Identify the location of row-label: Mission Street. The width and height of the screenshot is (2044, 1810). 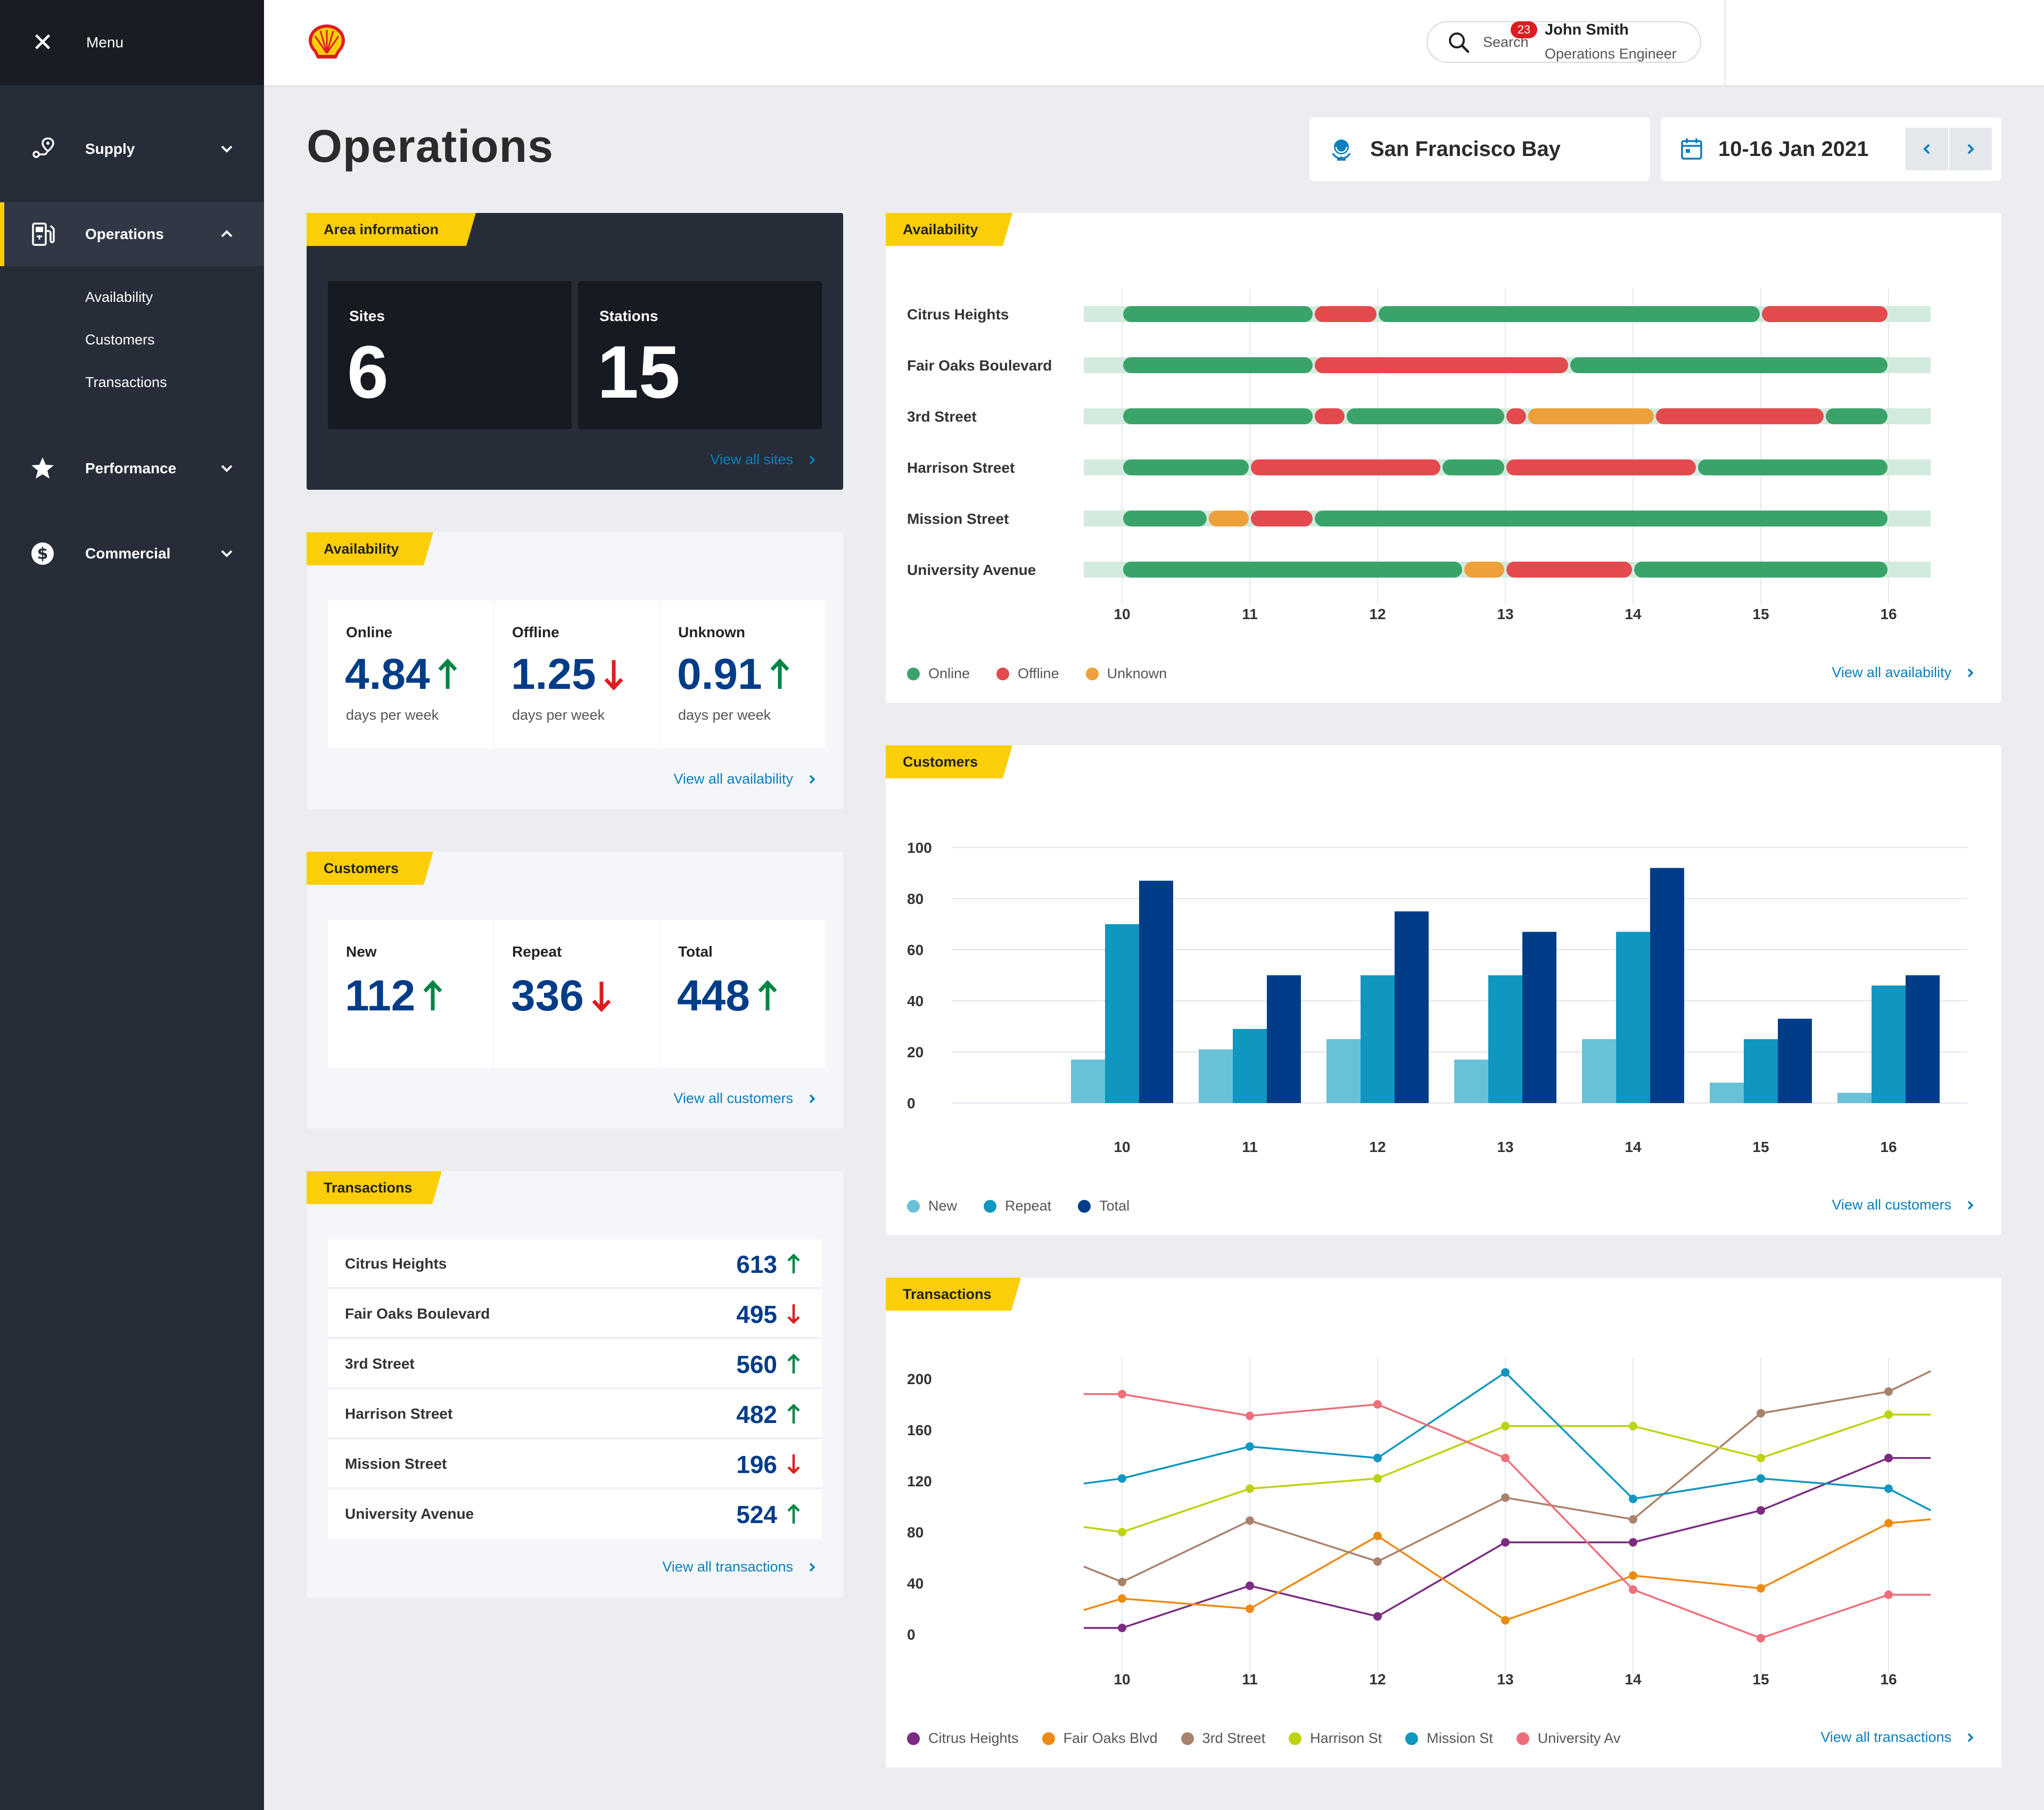
(958, 519).